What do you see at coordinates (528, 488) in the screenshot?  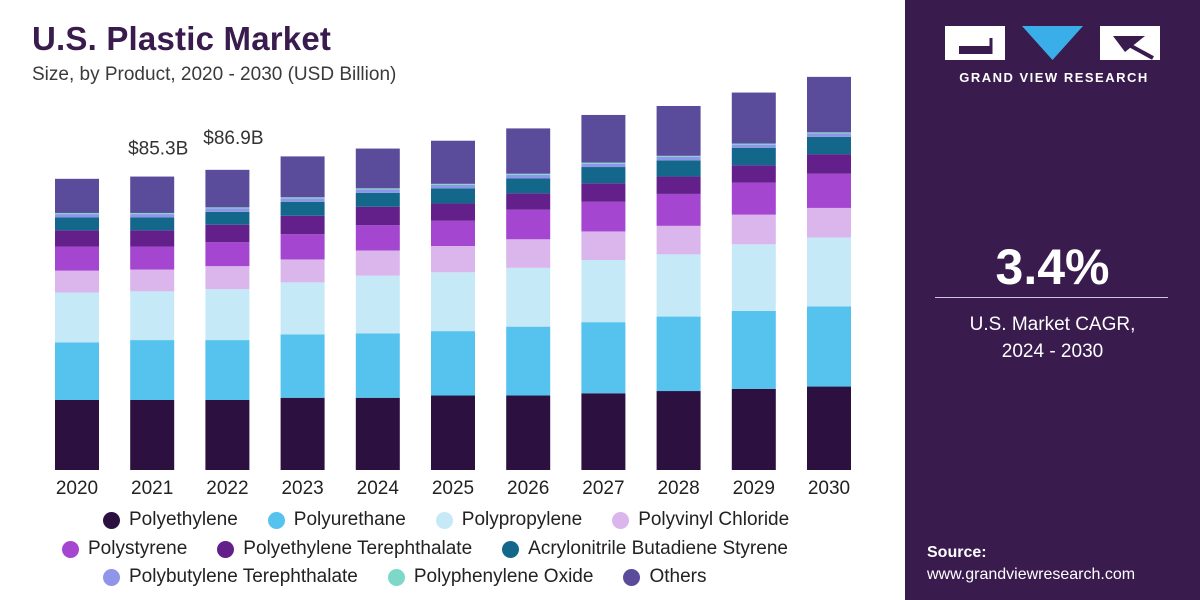 I see `x-tick-label: 2026` at bounding box center [528, 488].